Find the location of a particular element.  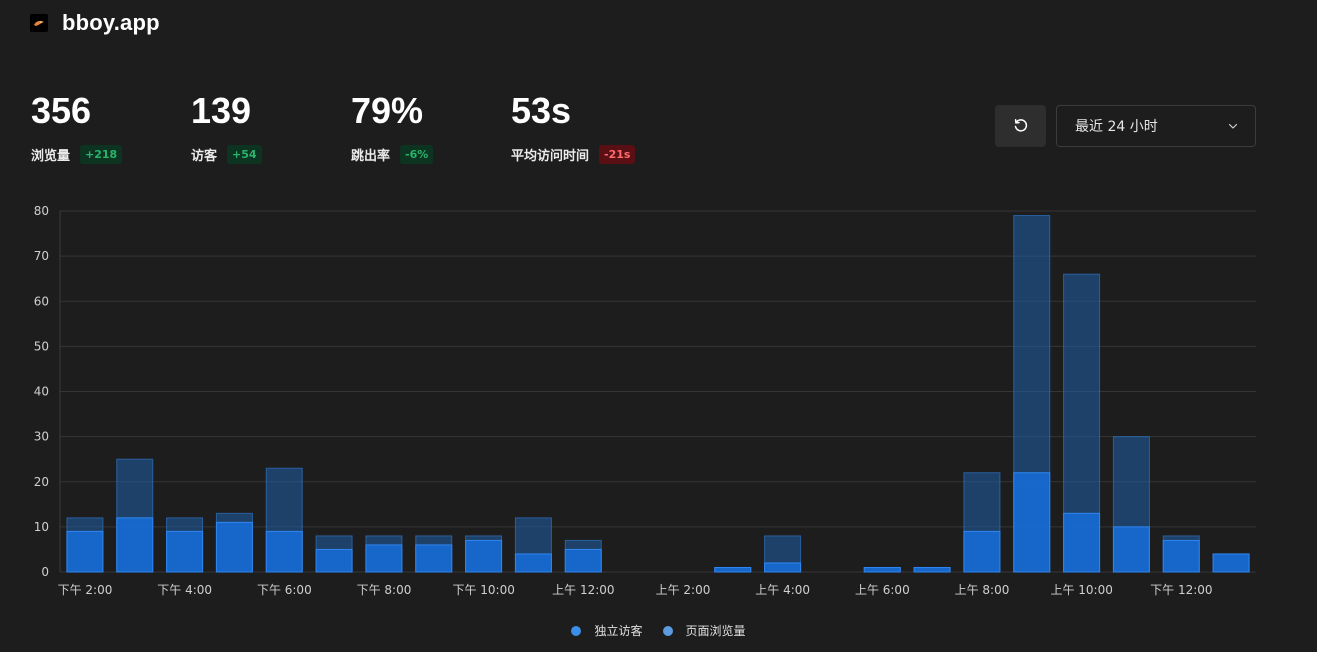

stat-pageviews: 356 浏览量 +218 is located at coordinates (77, 127).